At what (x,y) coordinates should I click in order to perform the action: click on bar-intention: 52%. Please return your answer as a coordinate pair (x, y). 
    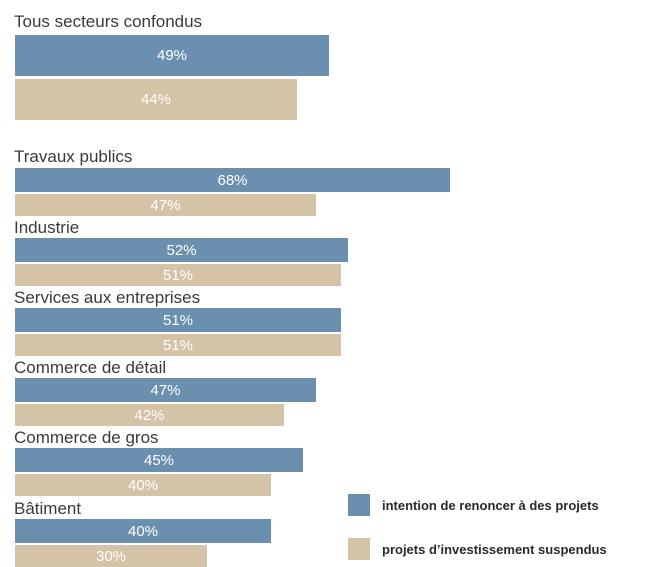
    Looking at the image, I should click on (181, 250).